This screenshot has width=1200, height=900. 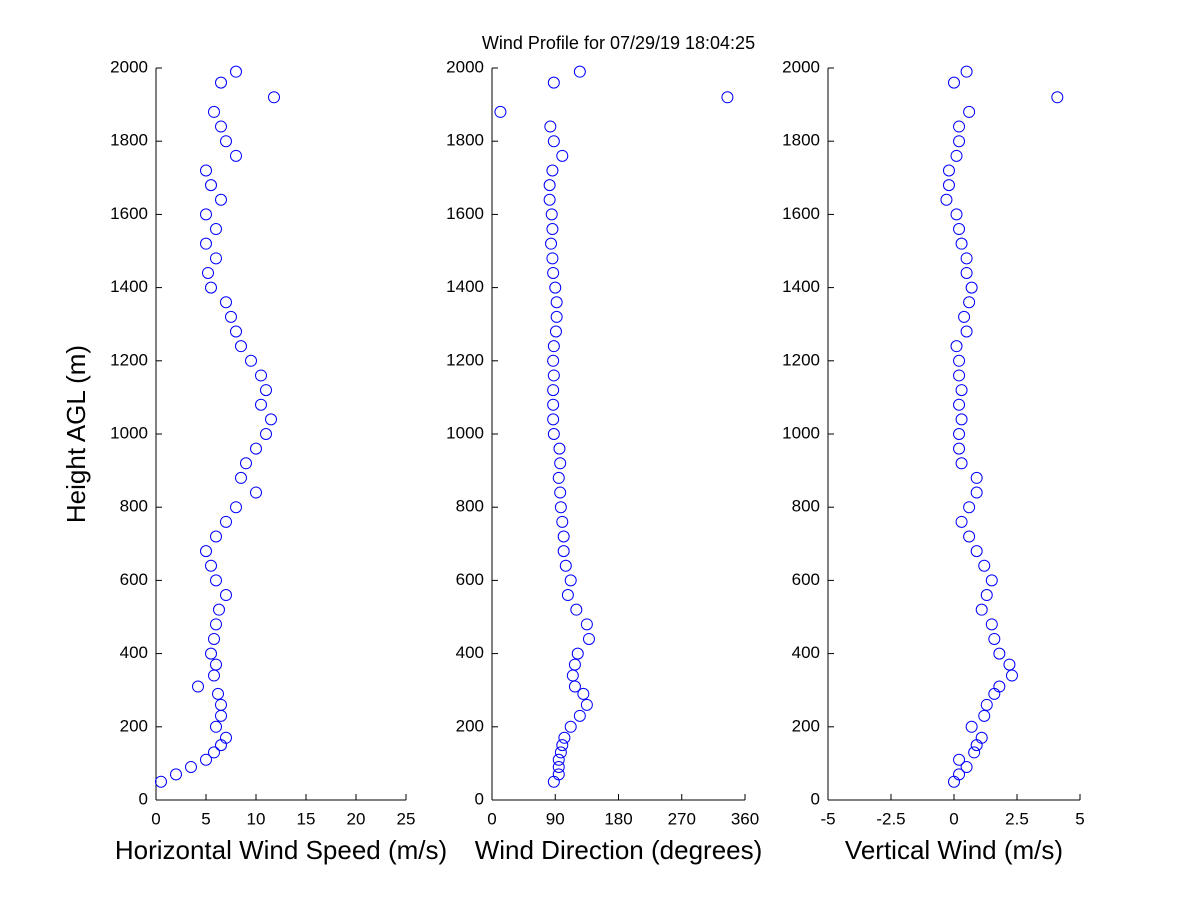 What do you see at coordinates (129, 359) in the screenshot?
I see `y-tick-label: 1200` at bounding box center [129, 359].